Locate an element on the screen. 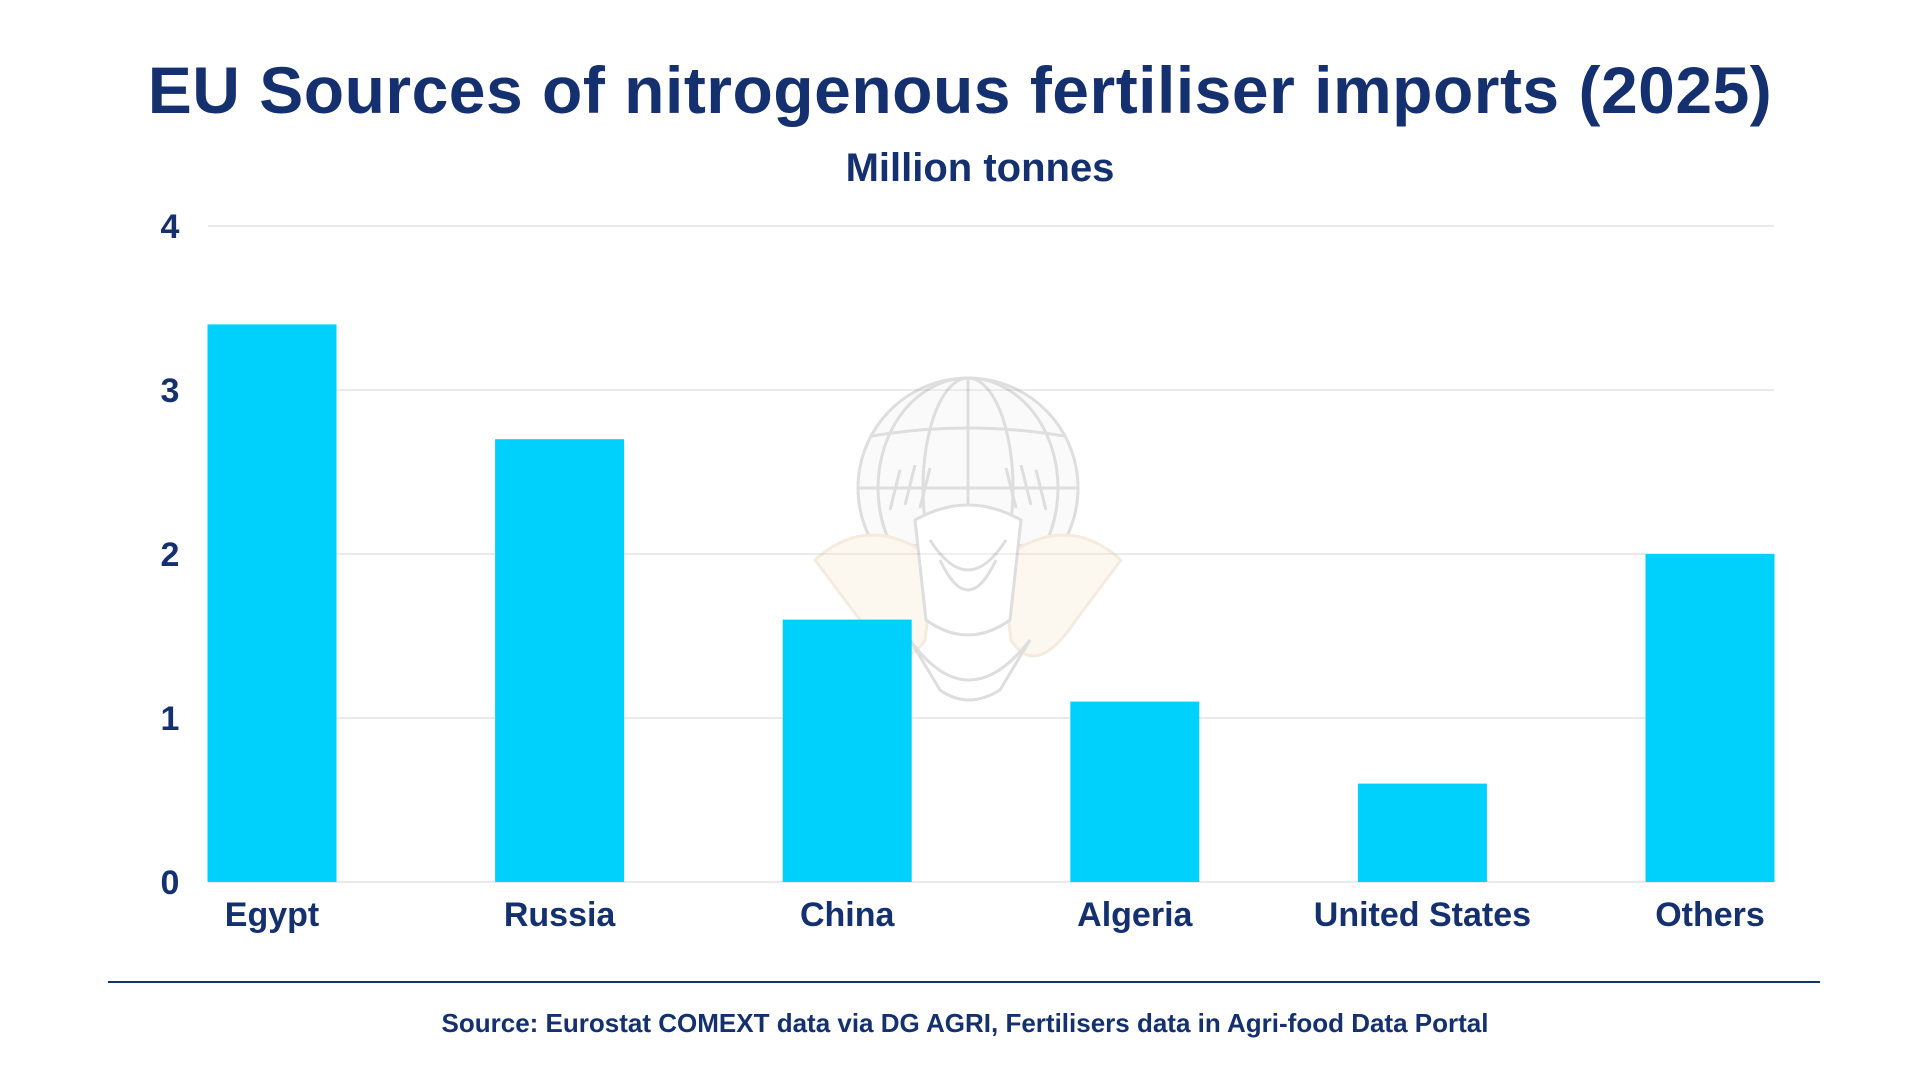 The image size is (1920, 1080). x-tick-label: Others is located at coordinates (1710, 915).